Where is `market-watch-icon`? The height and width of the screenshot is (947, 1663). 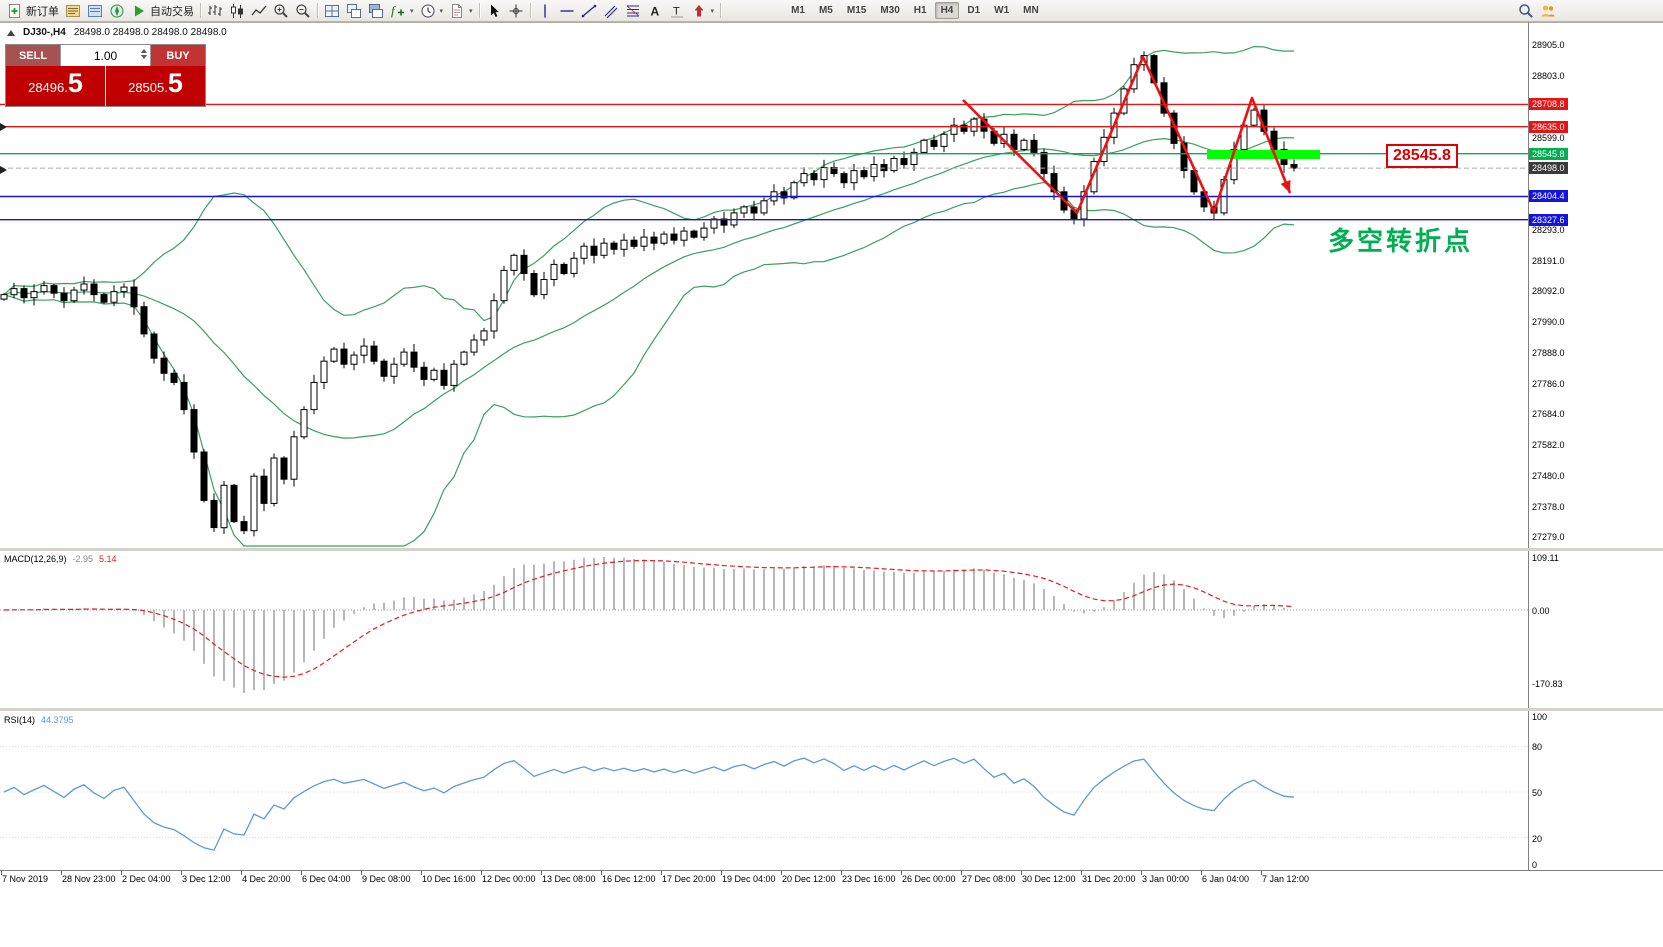
market-watch-icon is located at coordinates (73, 11).